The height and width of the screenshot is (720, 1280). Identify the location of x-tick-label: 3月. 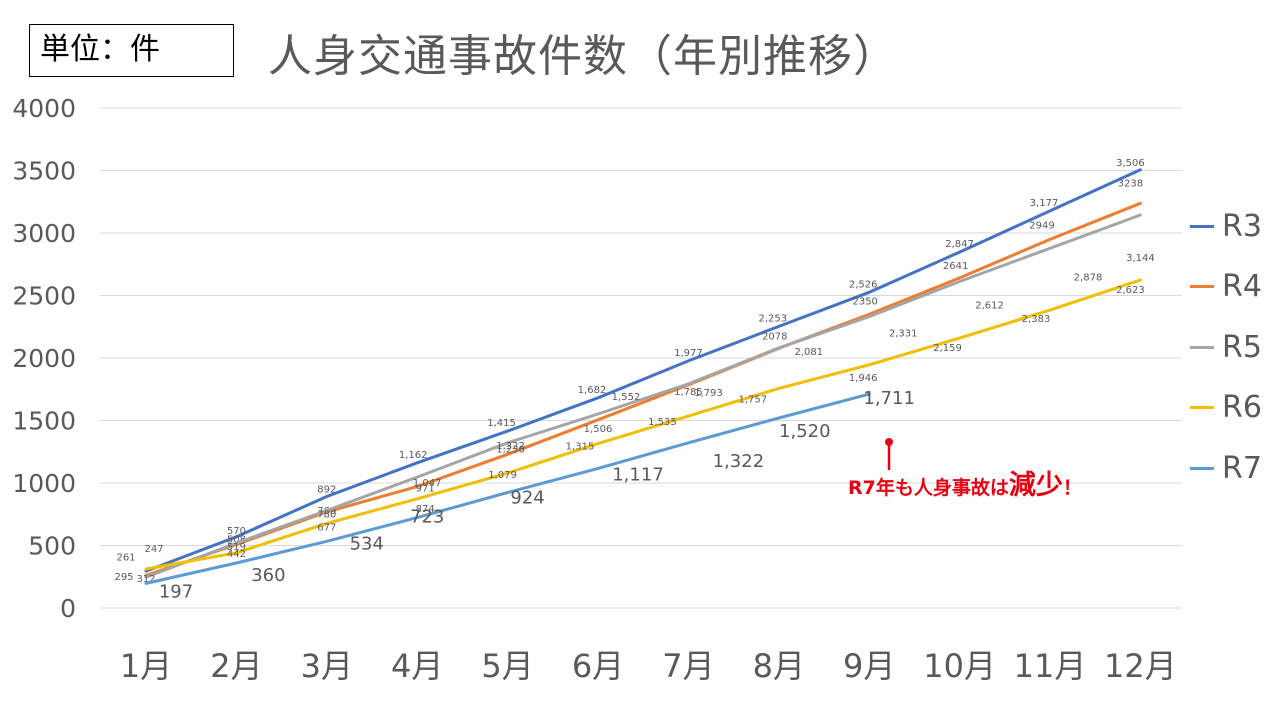
(327, 666).